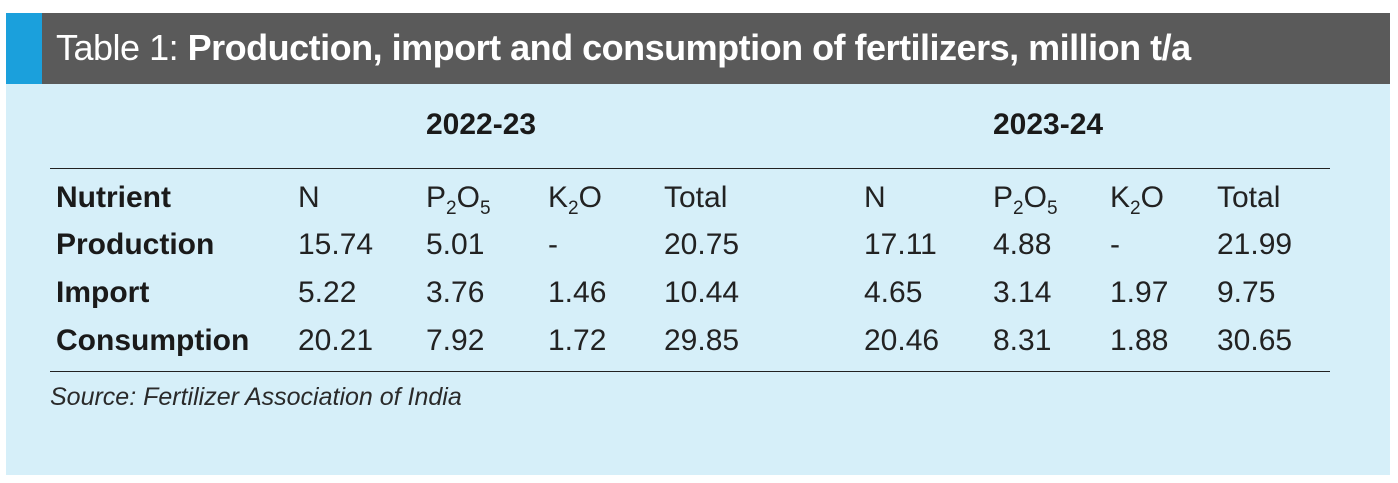 Image resolution: width=1398 pixels, height=483 pixels. What do you see at coordinates (1255, 340) in the screenshot?
I see `table-cell: 30.65` at bounding box center [1255, 340].